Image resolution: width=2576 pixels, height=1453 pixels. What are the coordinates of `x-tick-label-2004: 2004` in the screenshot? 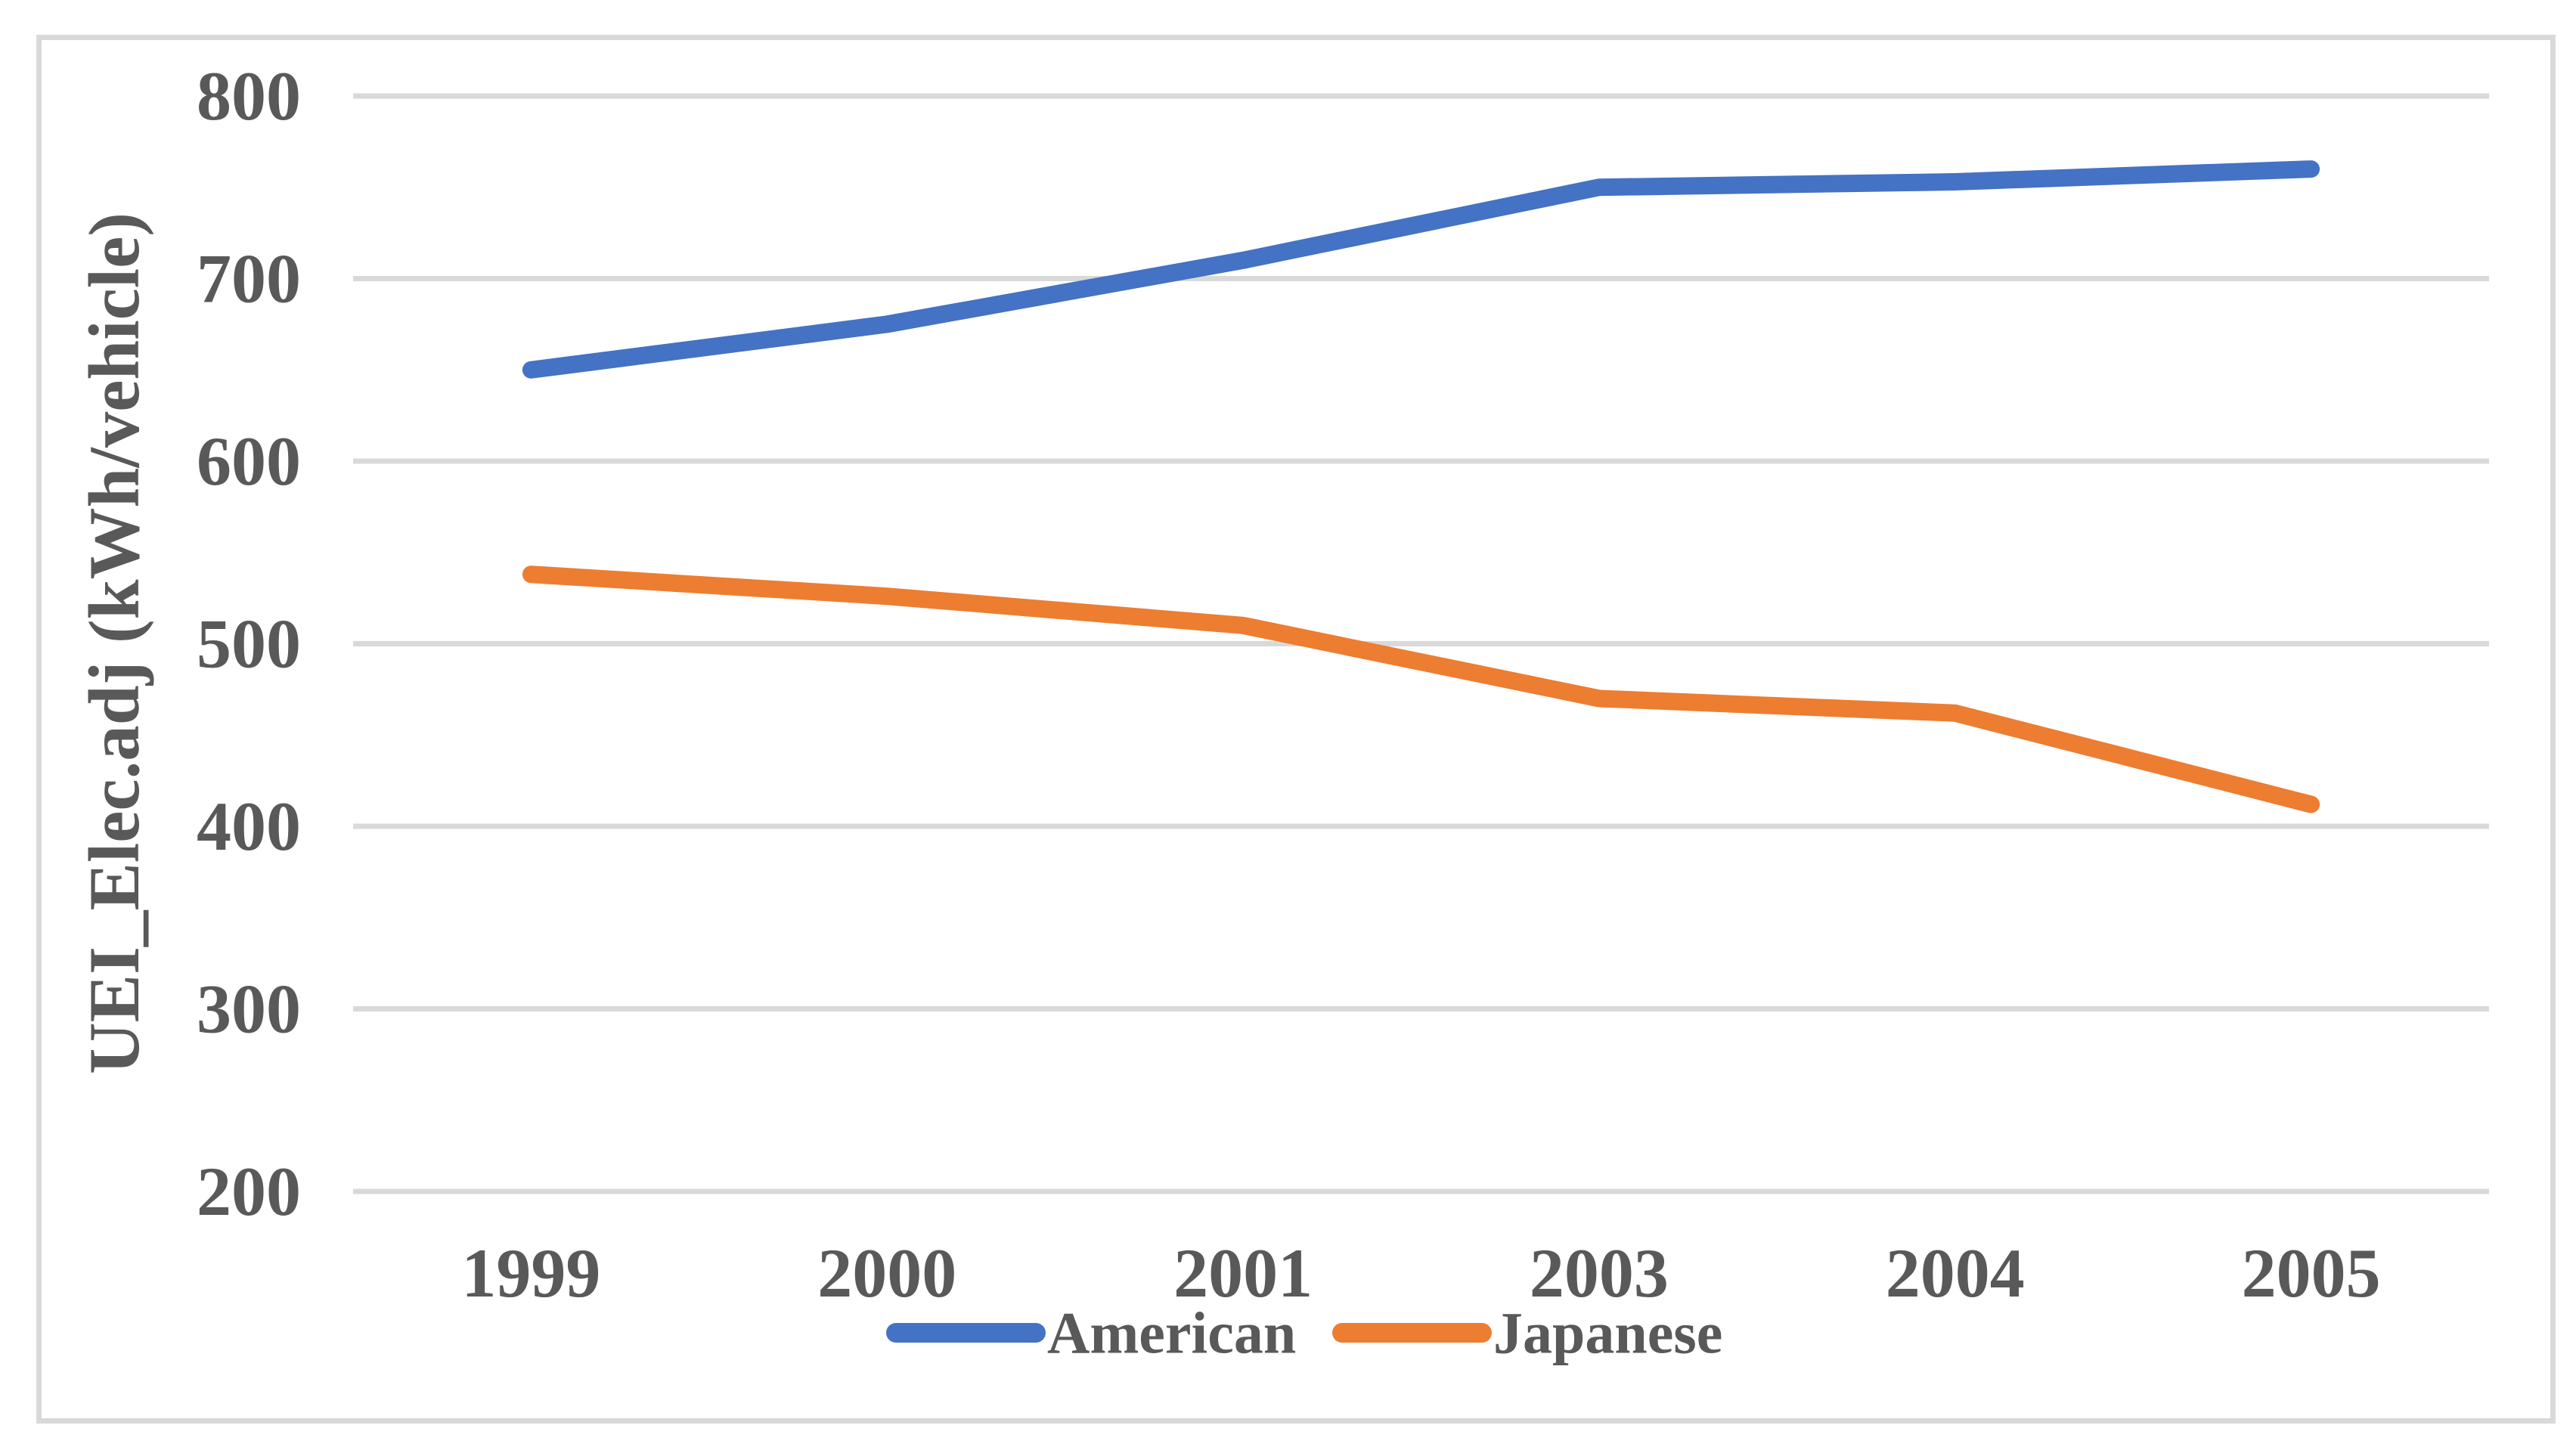 It's located at (1955, 1273).